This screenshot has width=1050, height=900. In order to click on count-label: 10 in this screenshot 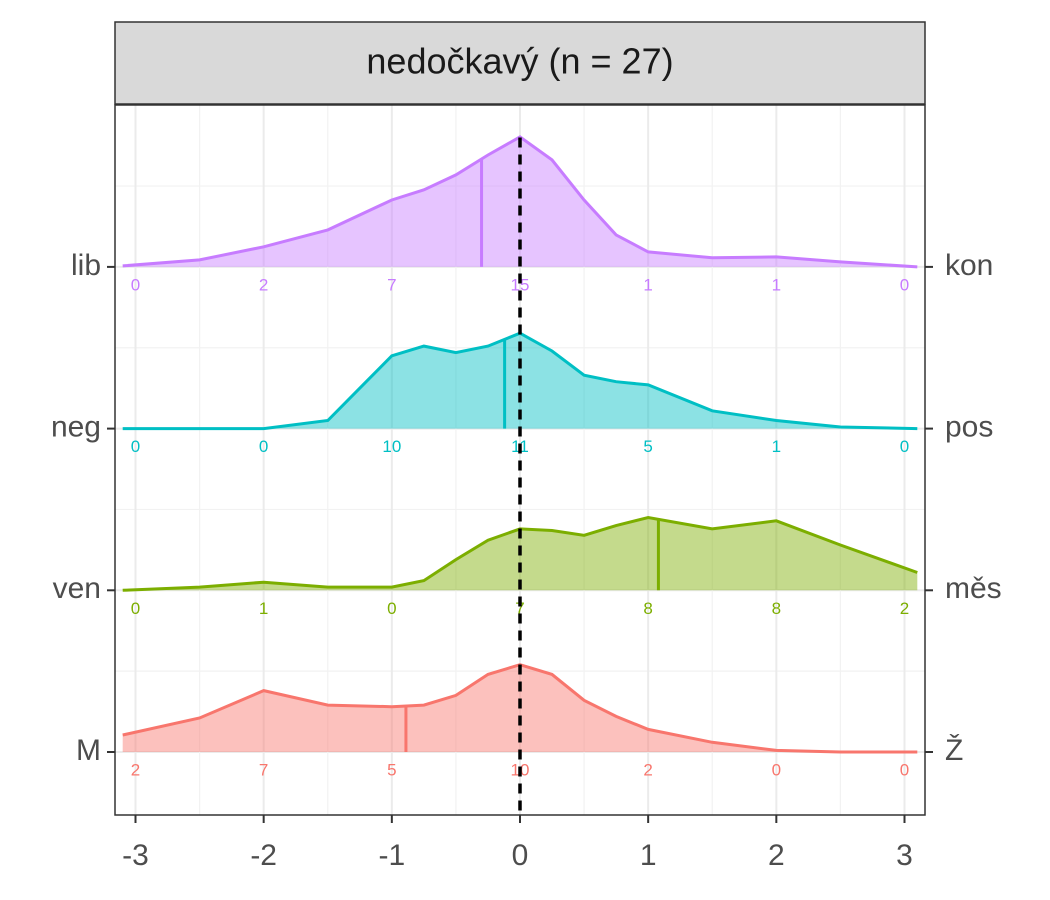, I will do `click(391, 446)`.